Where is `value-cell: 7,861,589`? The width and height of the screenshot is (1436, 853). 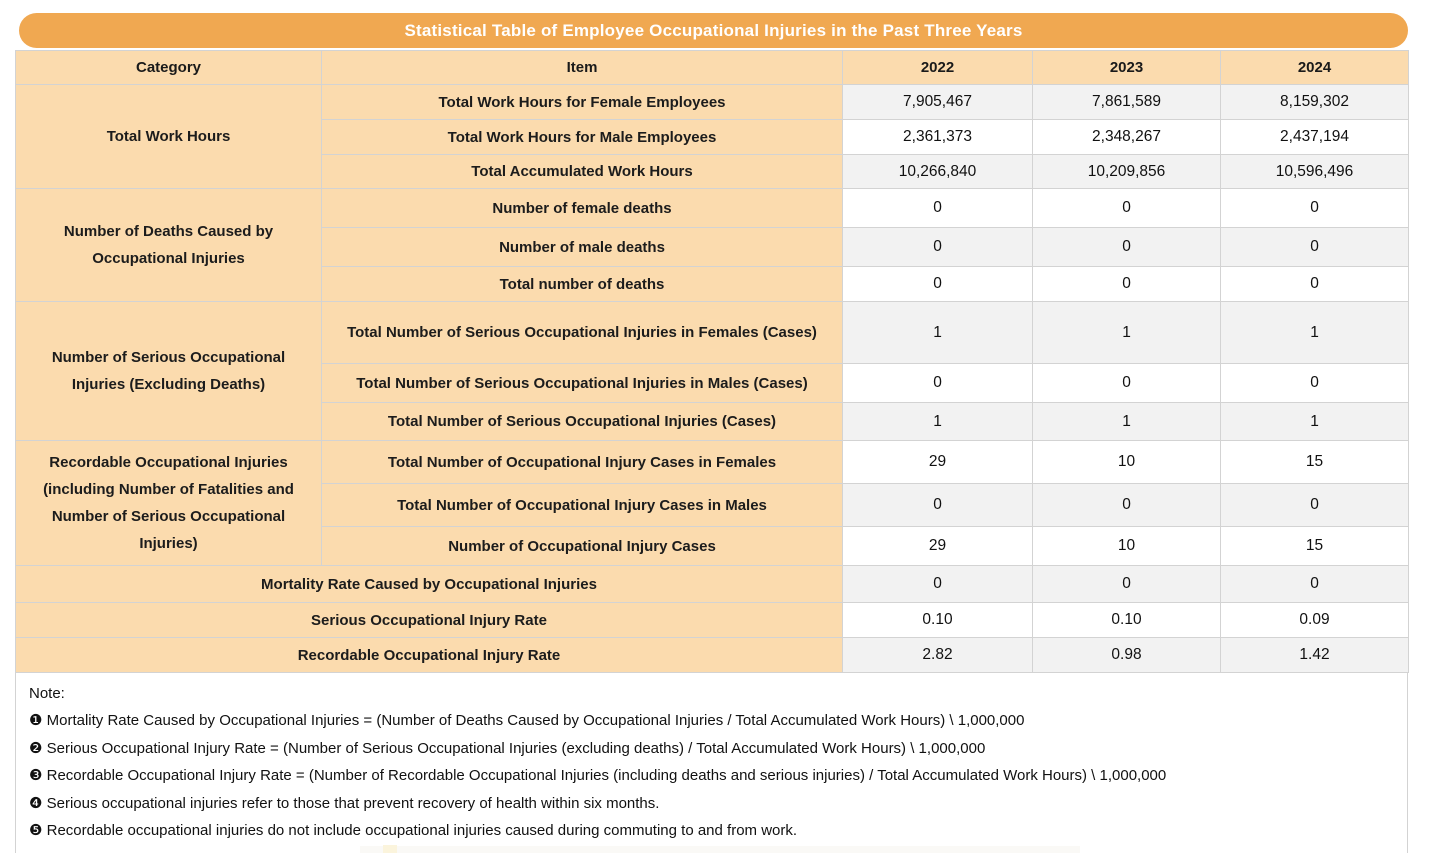
value-cell: 7,861,589 is located at coordinates (1126, 102).